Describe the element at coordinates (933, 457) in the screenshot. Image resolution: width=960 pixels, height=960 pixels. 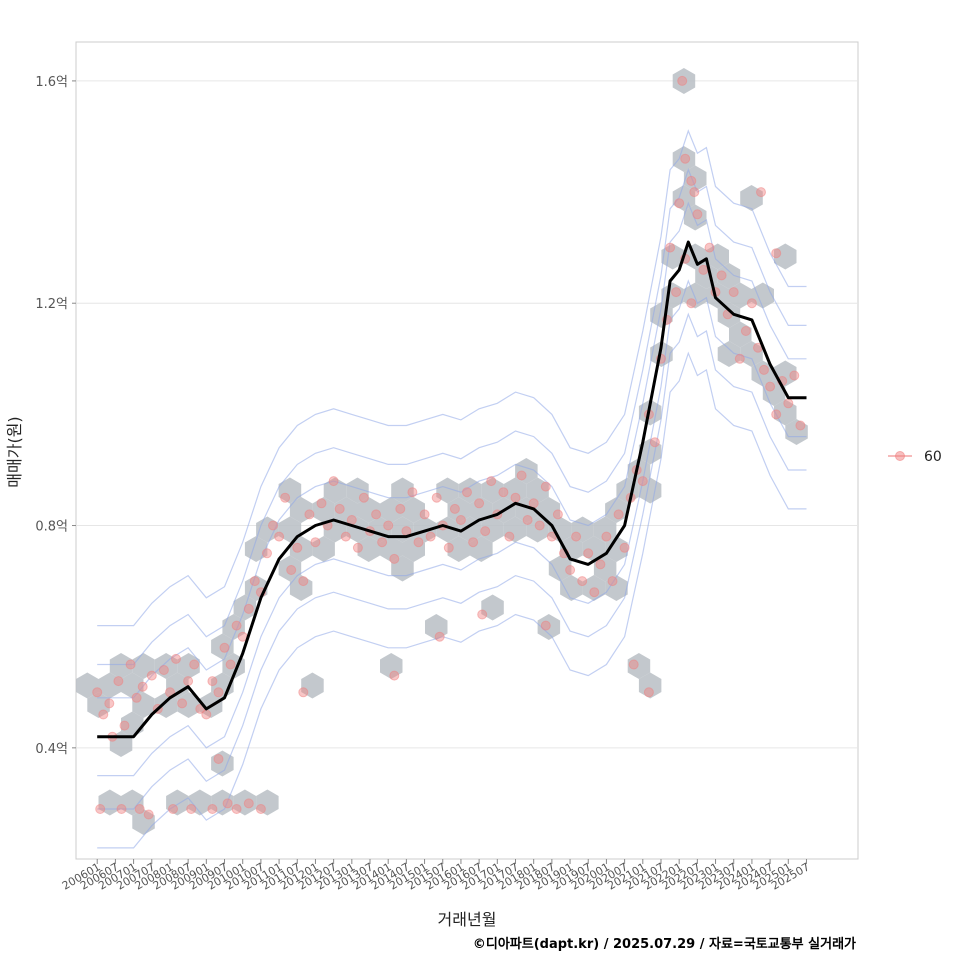
I see `legend-label: 60` at that location.